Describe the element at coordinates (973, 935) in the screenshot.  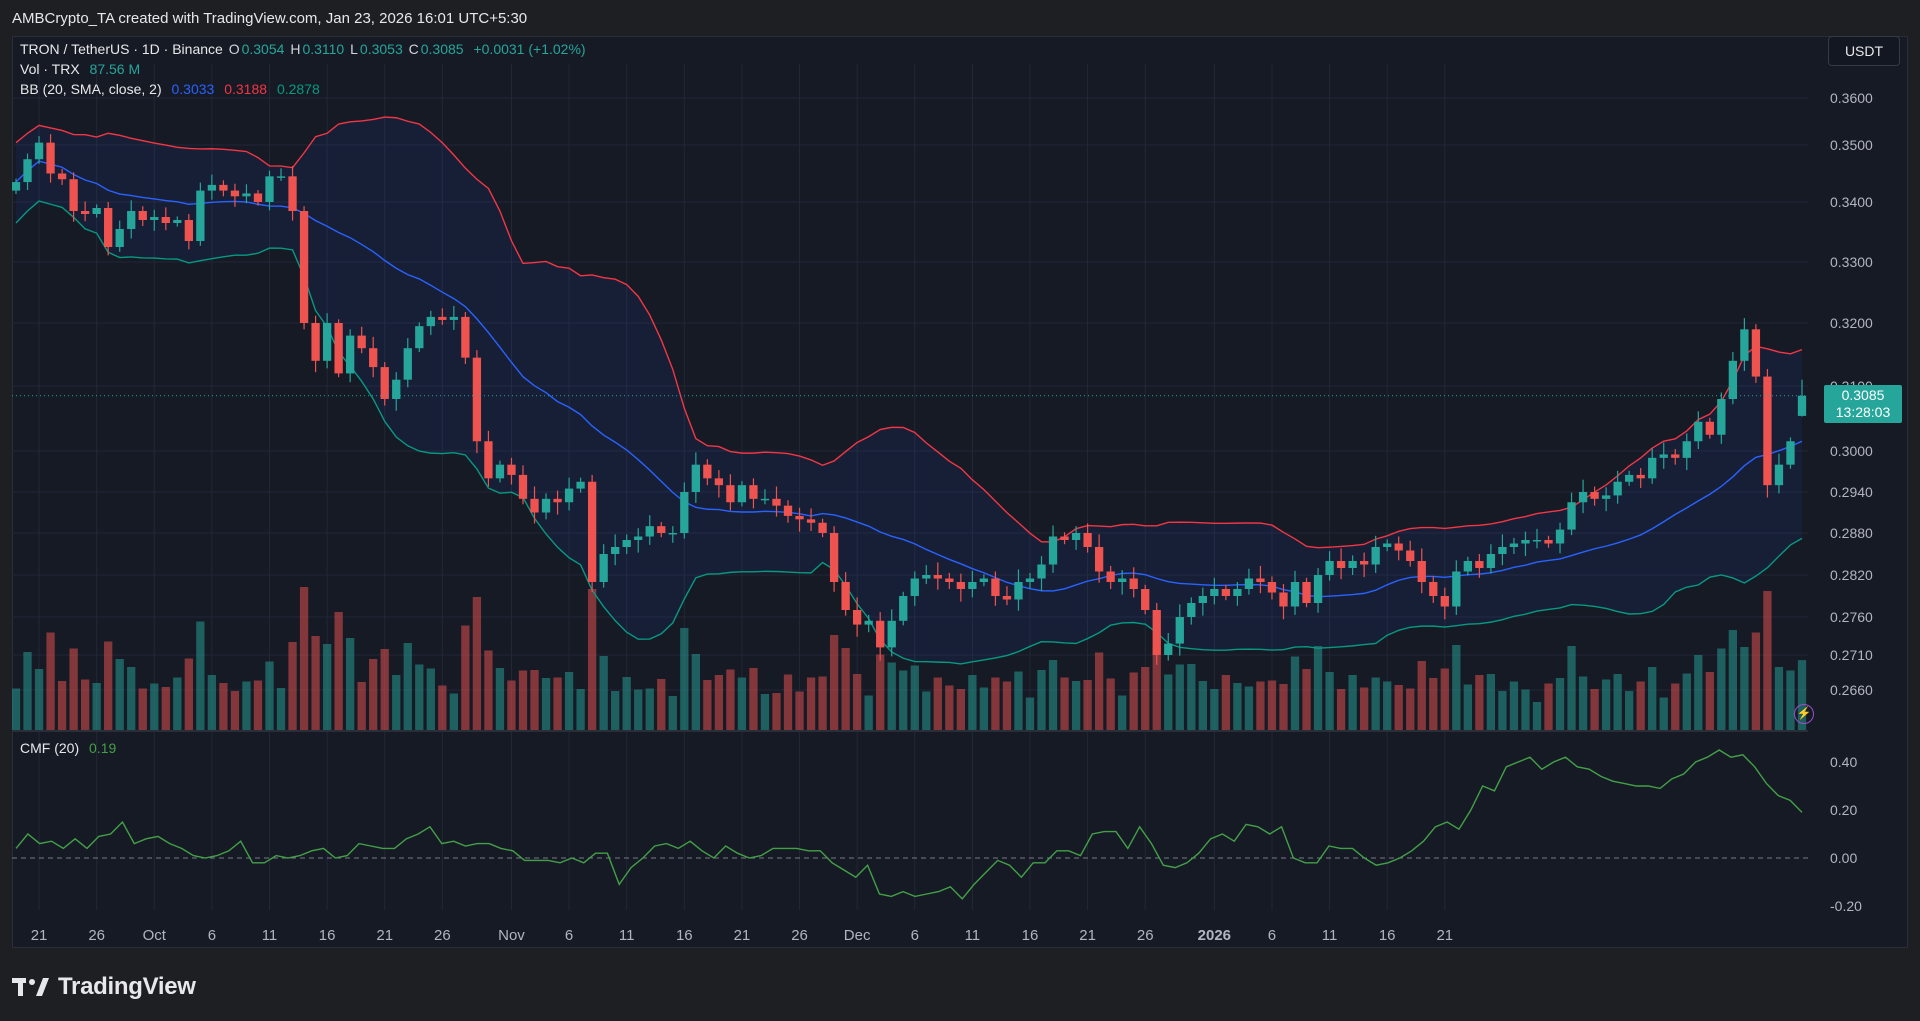
I see `time-axis-label: 11` at that location.